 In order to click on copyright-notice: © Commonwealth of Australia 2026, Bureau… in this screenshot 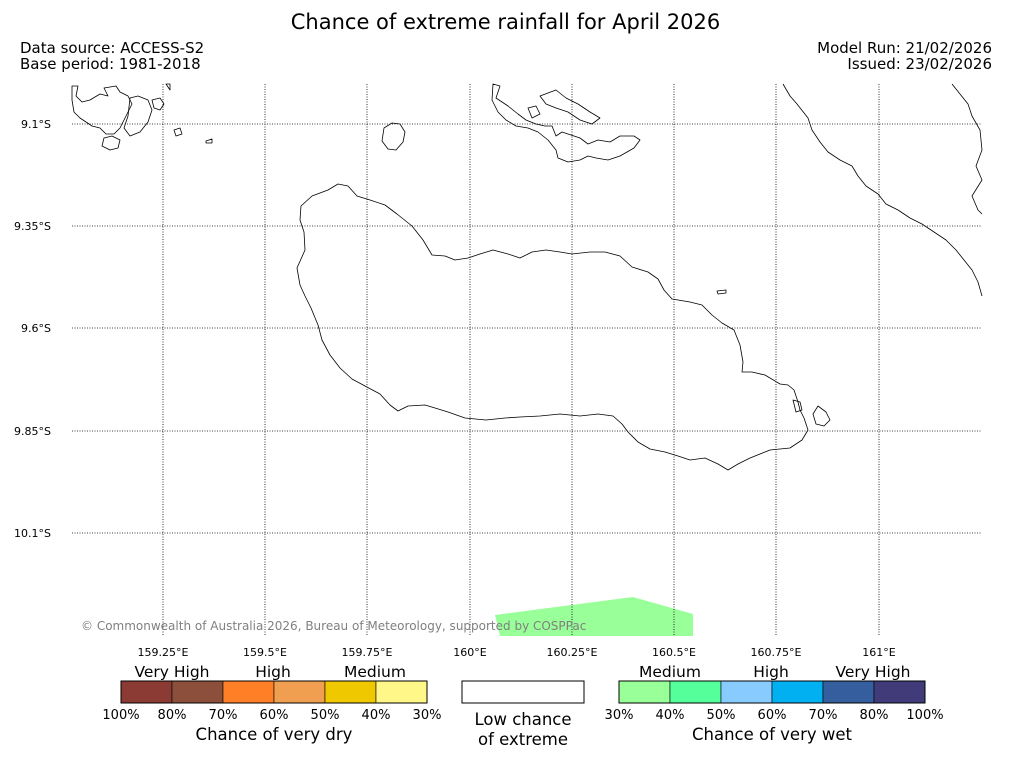, I will do `click(334, 626)`.